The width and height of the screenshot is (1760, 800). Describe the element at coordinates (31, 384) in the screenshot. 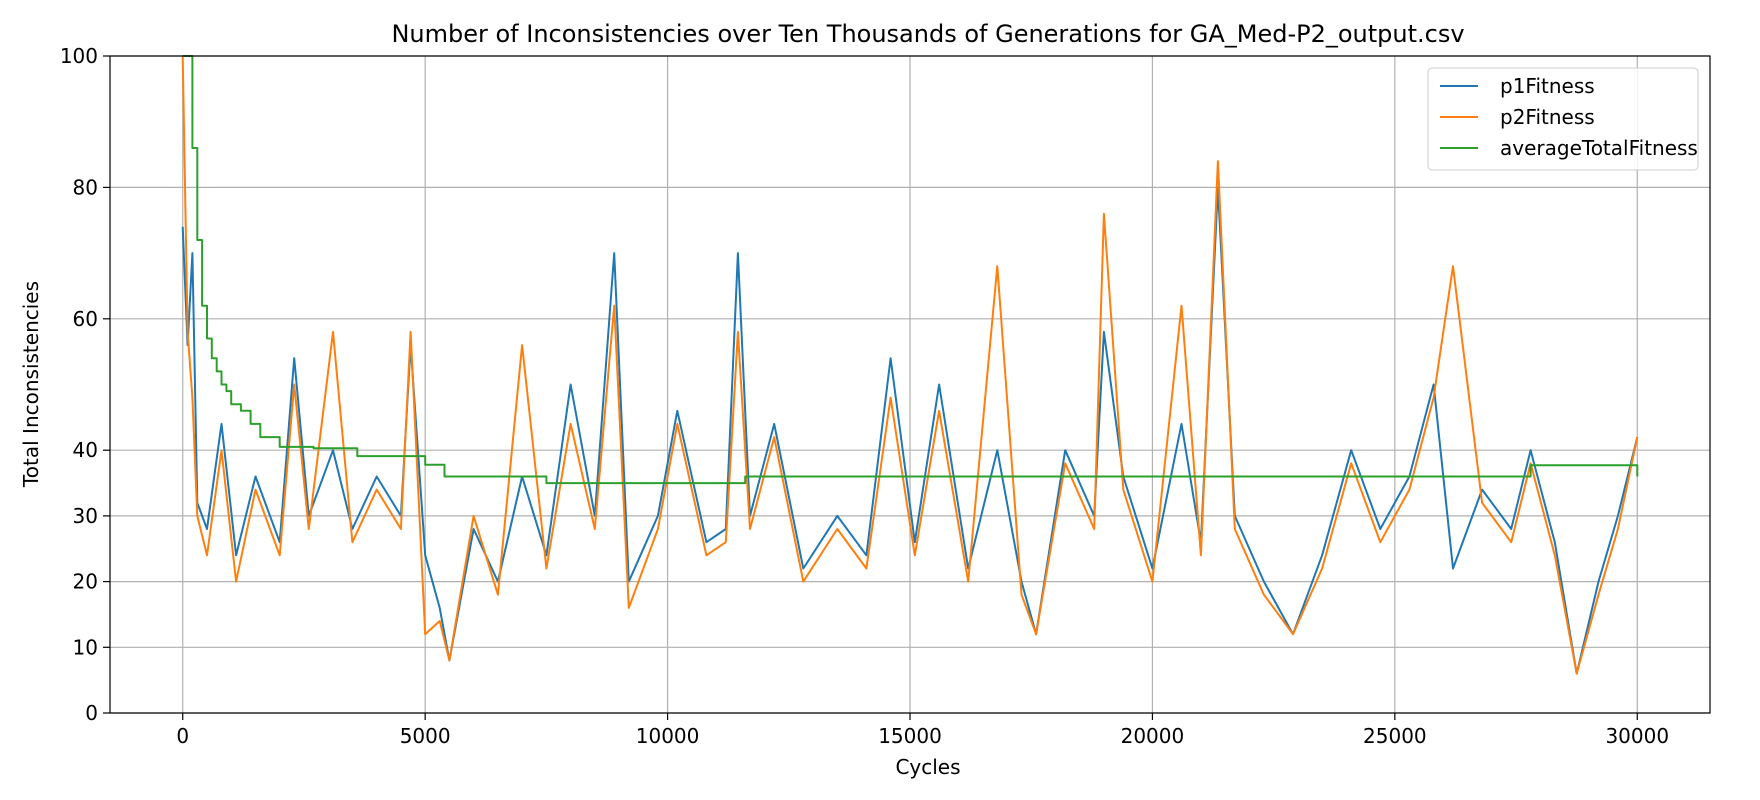

I see `y-axis-label: Total Inconsistencies` at that location.